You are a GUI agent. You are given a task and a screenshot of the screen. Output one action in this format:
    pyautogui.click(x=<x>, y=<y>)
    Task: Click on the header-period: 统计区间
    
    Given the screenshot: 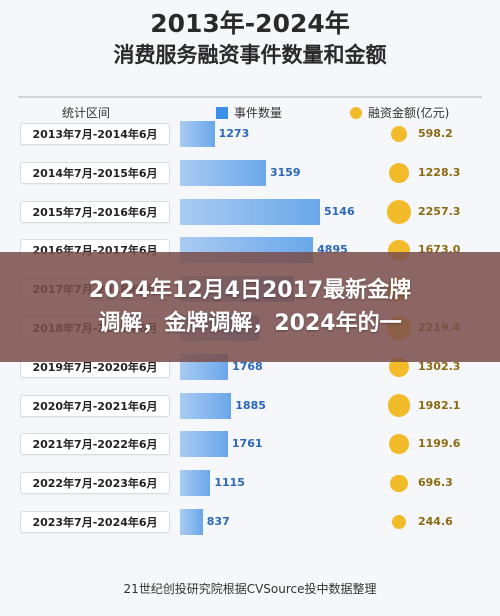 What is the action you would take?
    pyautogui.click(x=86, y=112)
    